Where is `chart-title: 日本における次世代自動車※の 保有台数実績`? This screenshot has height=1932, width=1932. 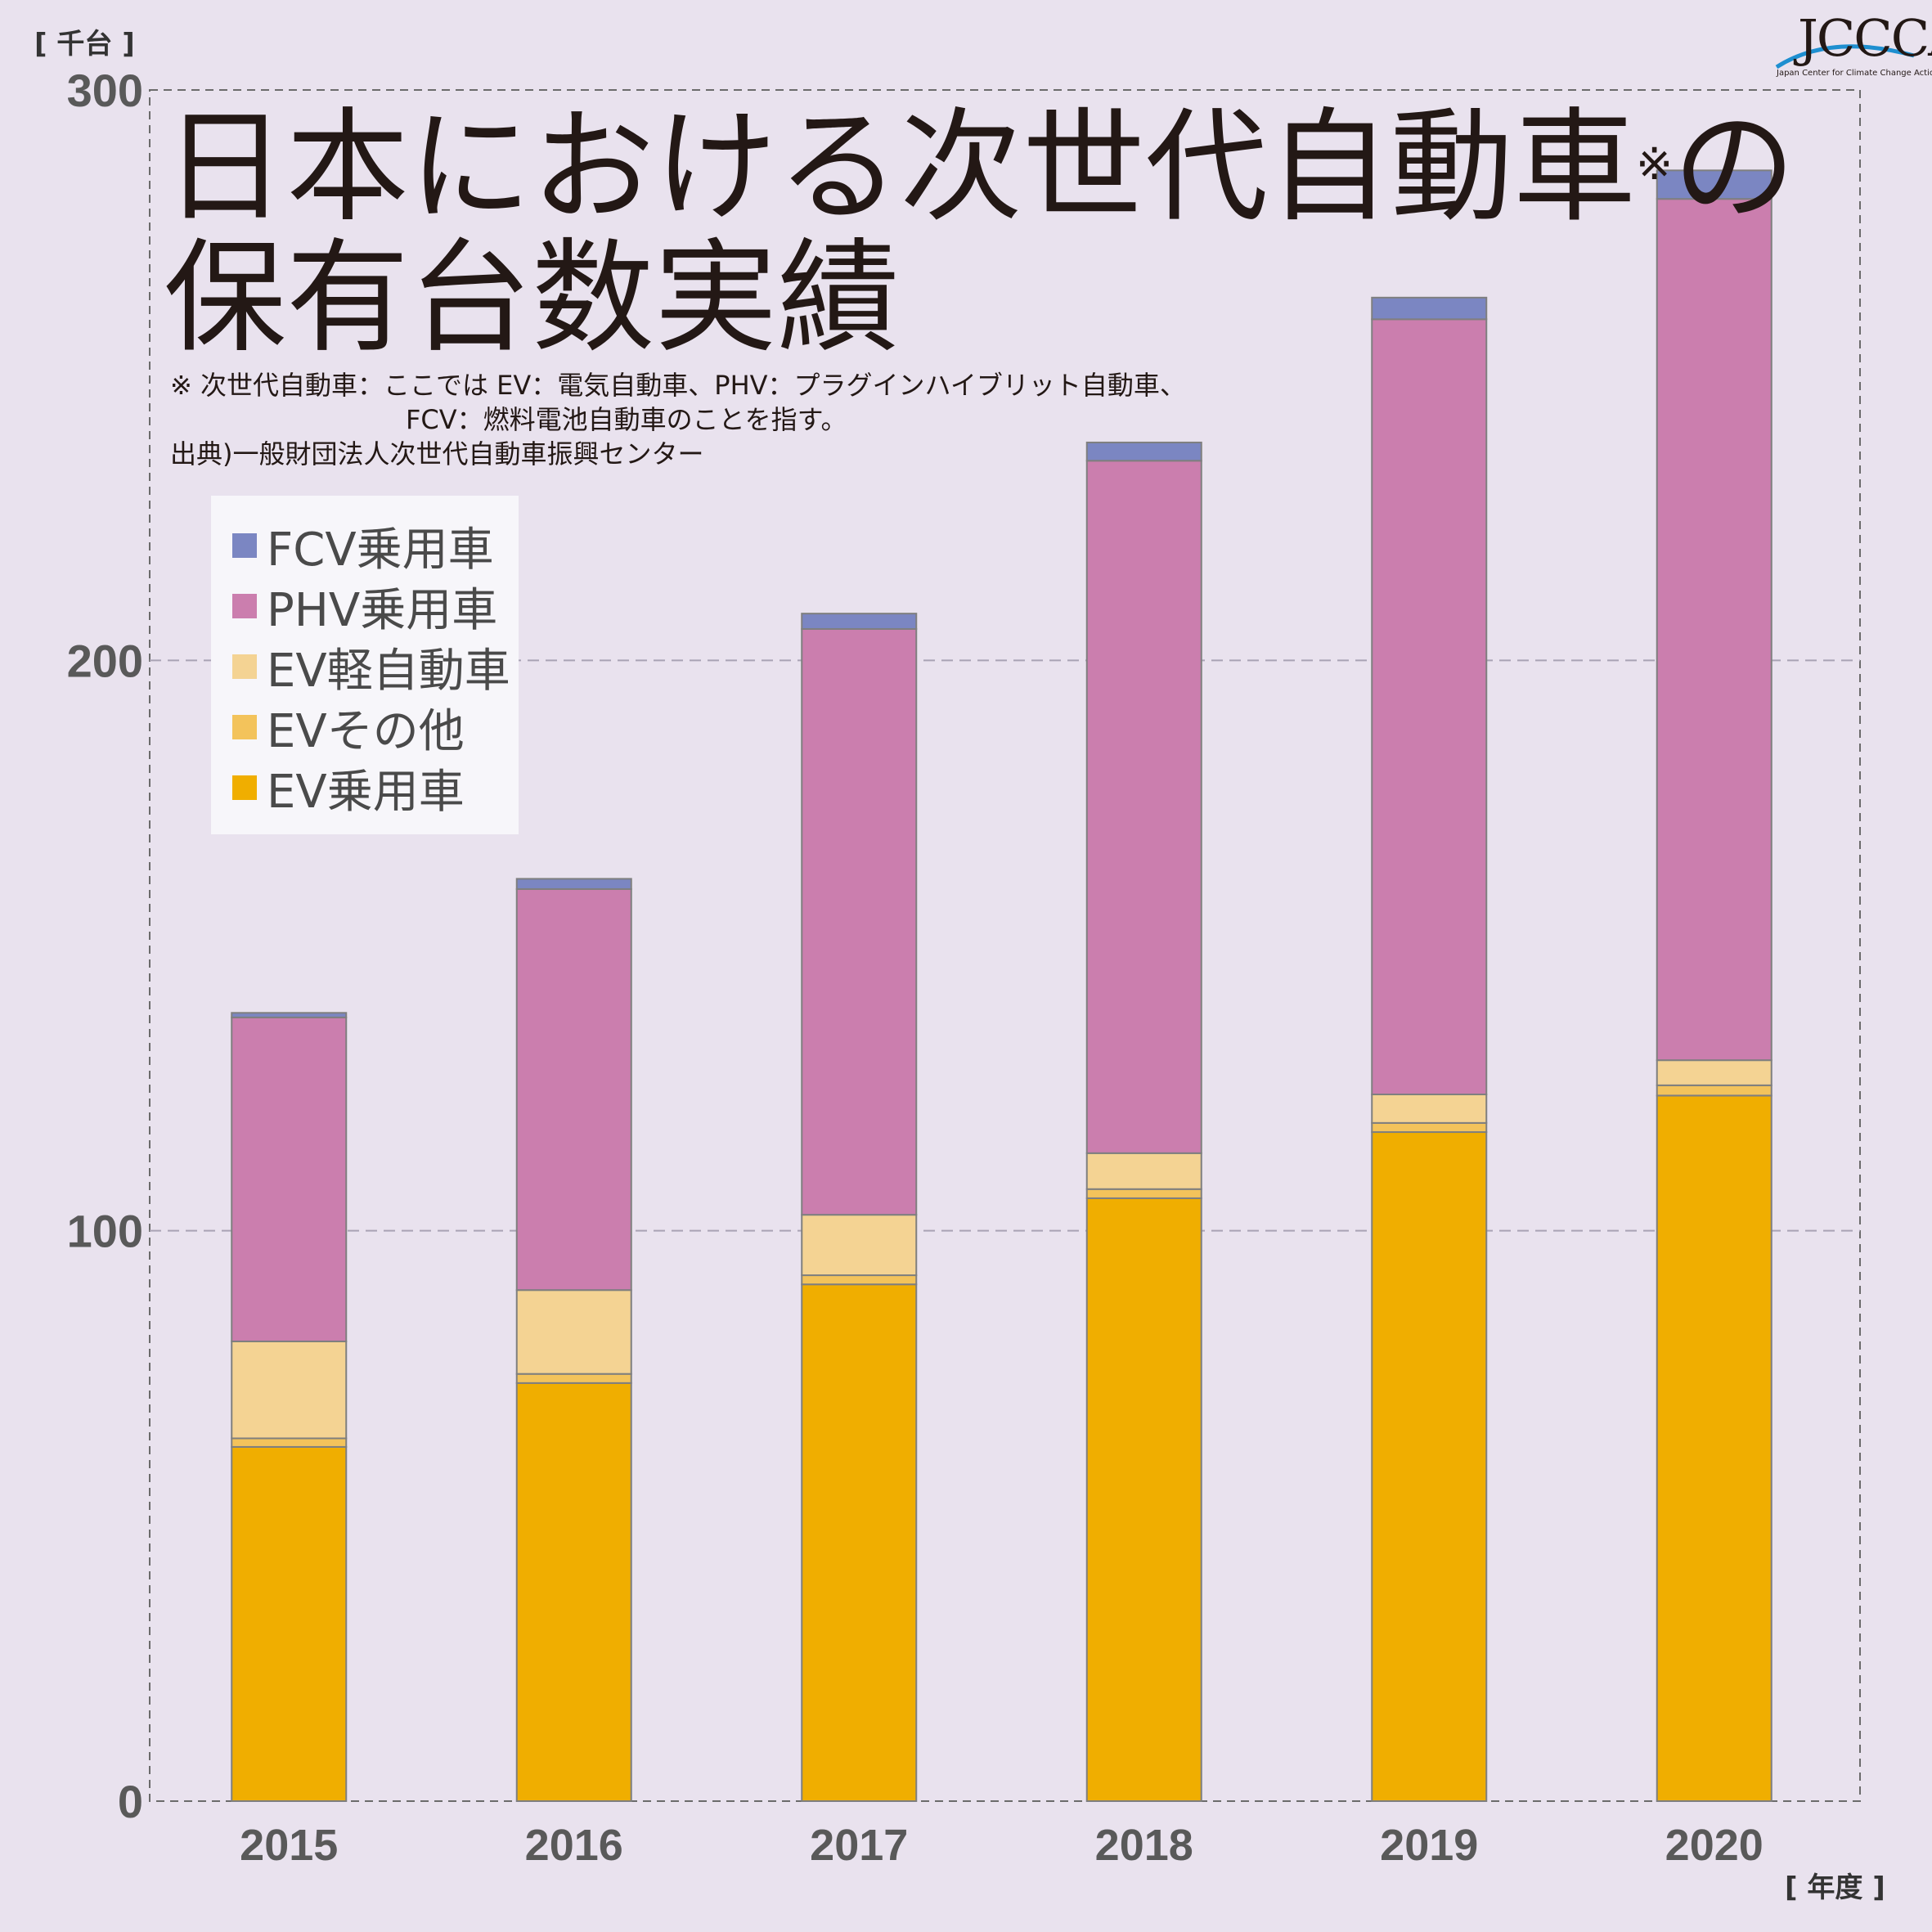 chart-title: 日本における次世代自動車※の 保有台数実績 is located at coordinates (980, 233).